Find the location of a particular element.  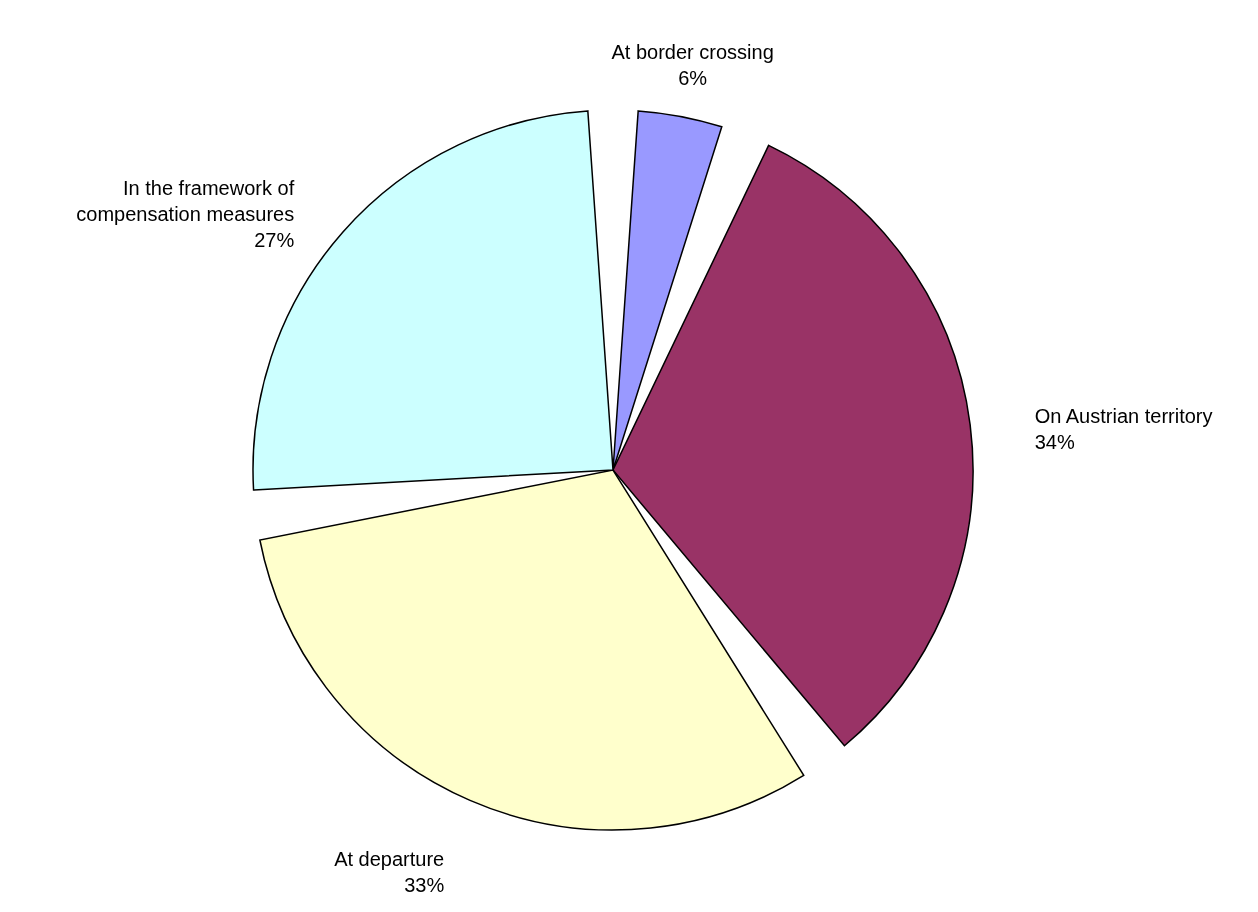

slice-label: At border crossing is located at coordinates (692, 51).